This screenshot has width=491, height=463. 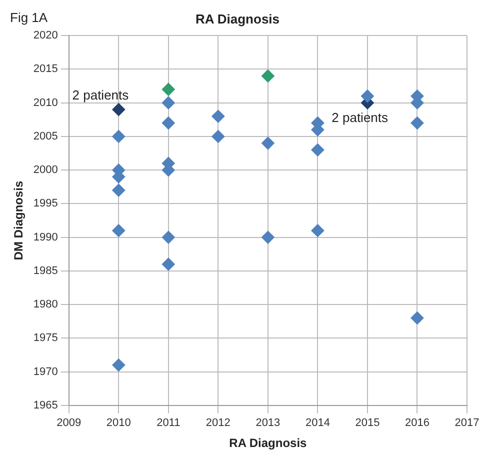 I want to click on y-tick-label: 1990, so click(x=45, y=237).